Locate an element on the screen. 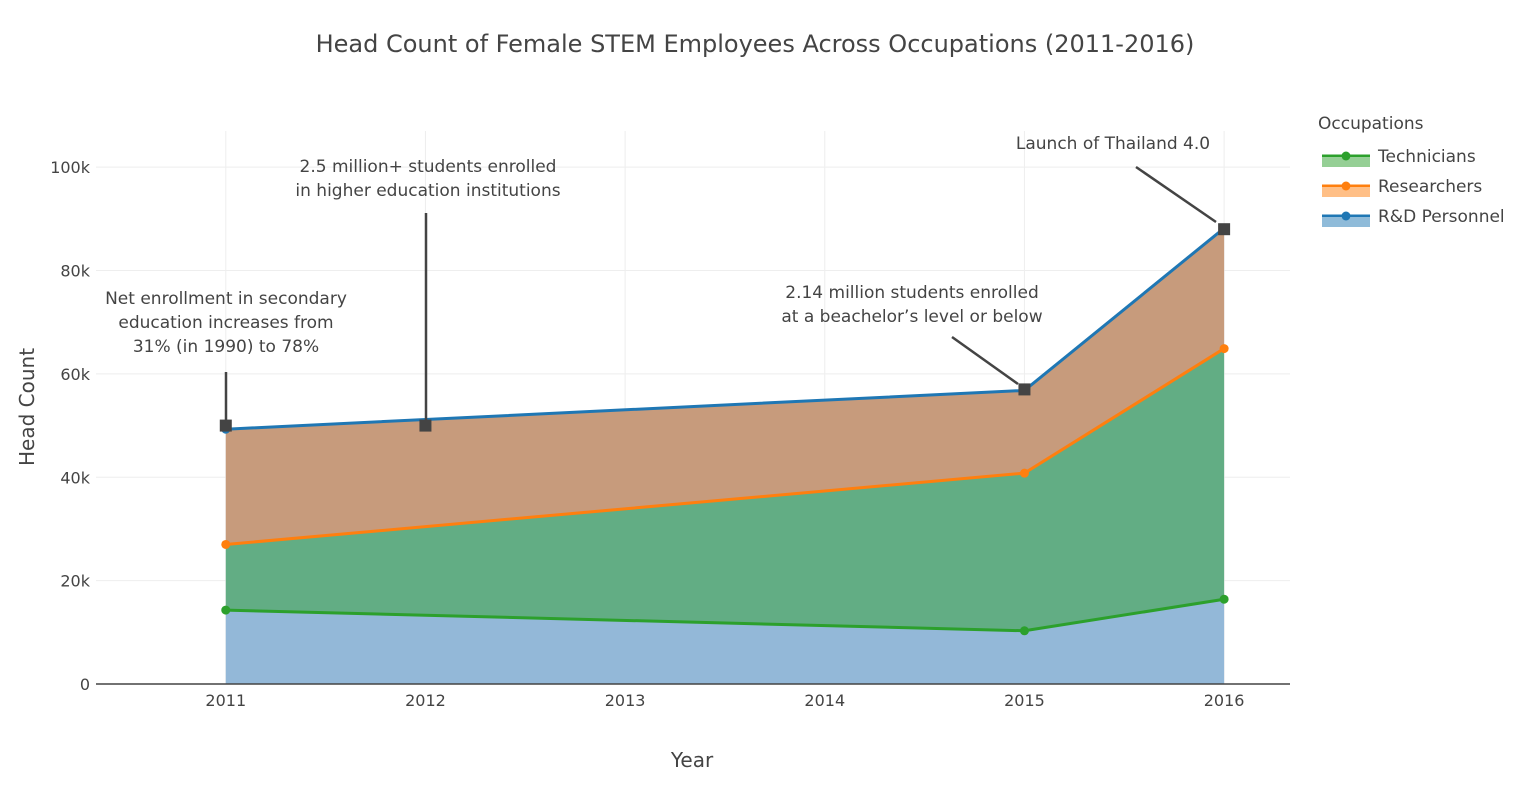 This screenshot has width=1530, height=802. x-tick-label: 2011 is located at coordinates (225, 700).